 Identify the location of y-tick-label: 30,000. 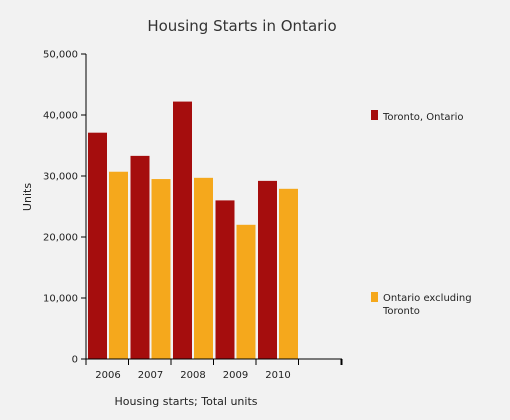
(60, 177).